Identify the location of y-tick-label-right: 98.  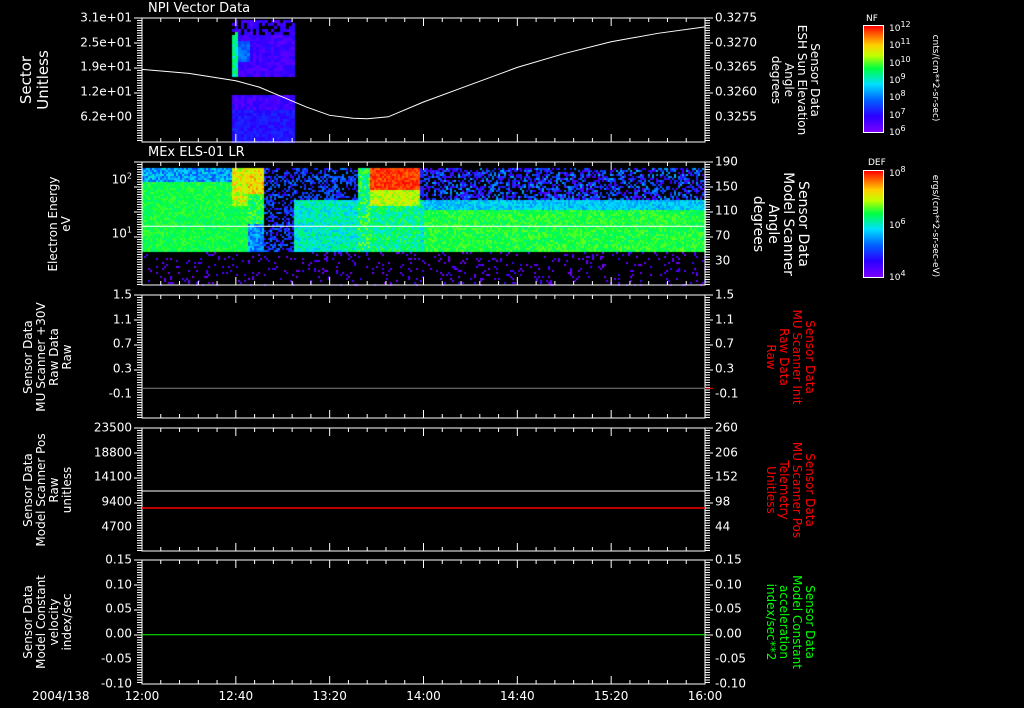
(723, 501).